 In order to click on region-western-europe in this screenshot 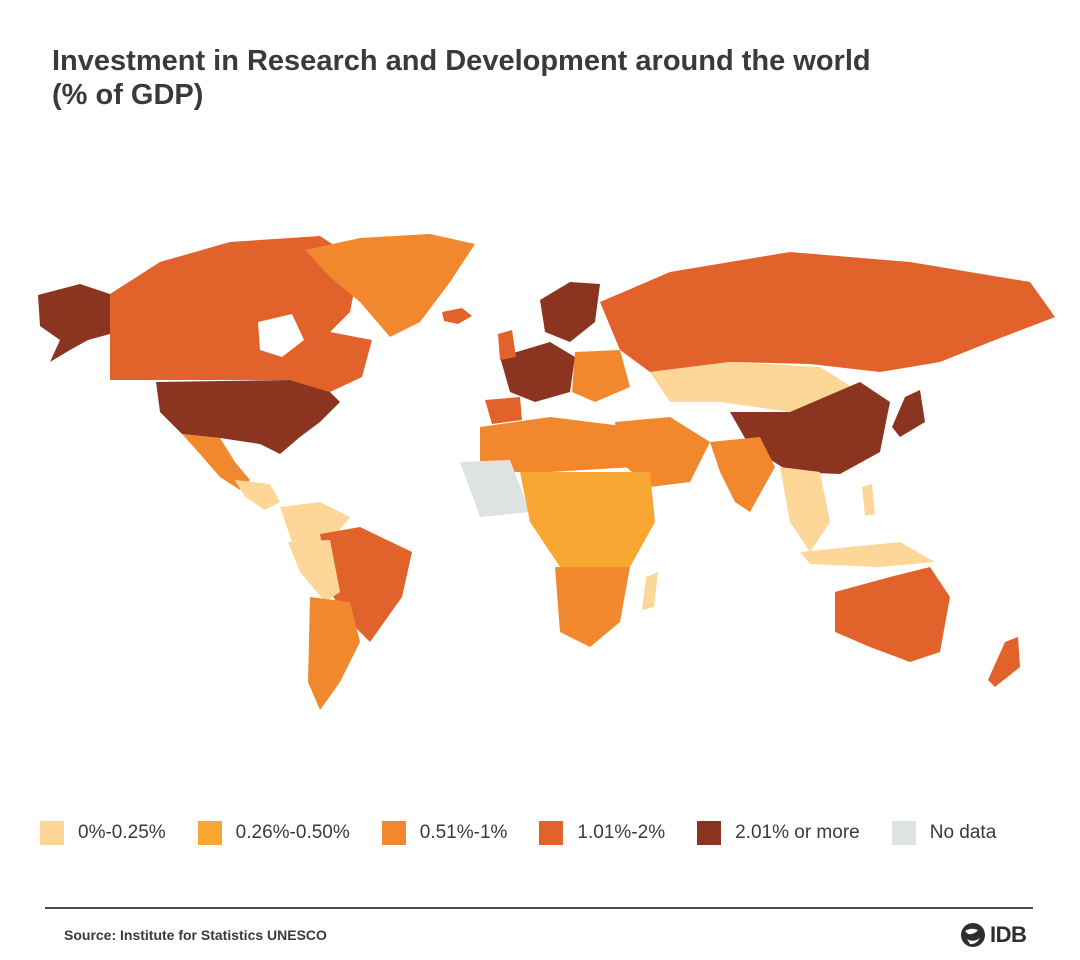, I will do `click(537, 372)`.